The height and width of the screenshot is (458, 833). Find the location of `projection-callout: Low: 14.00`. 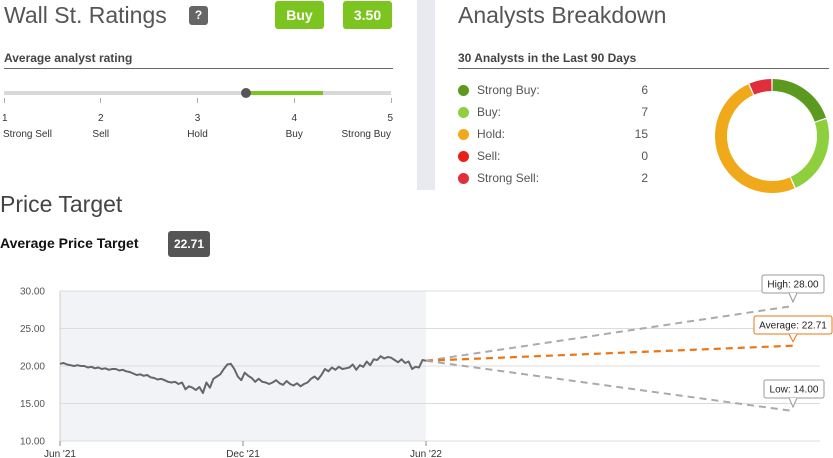

projection-callout: Low: 14.00 is located at coordinates (794, 394).